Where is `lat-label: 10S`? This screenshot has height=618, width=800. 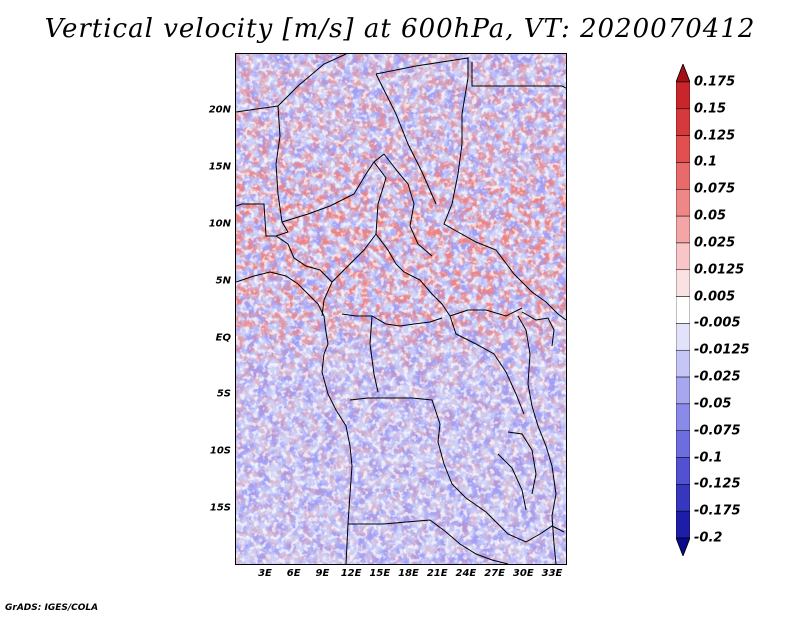 lat-label: 10S is located at coordinates (220, 451).